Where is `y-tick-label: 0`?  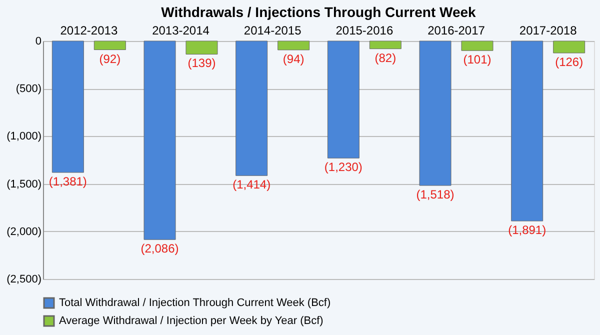
y-tick-label: 0 is located at coordinates (38, 42).